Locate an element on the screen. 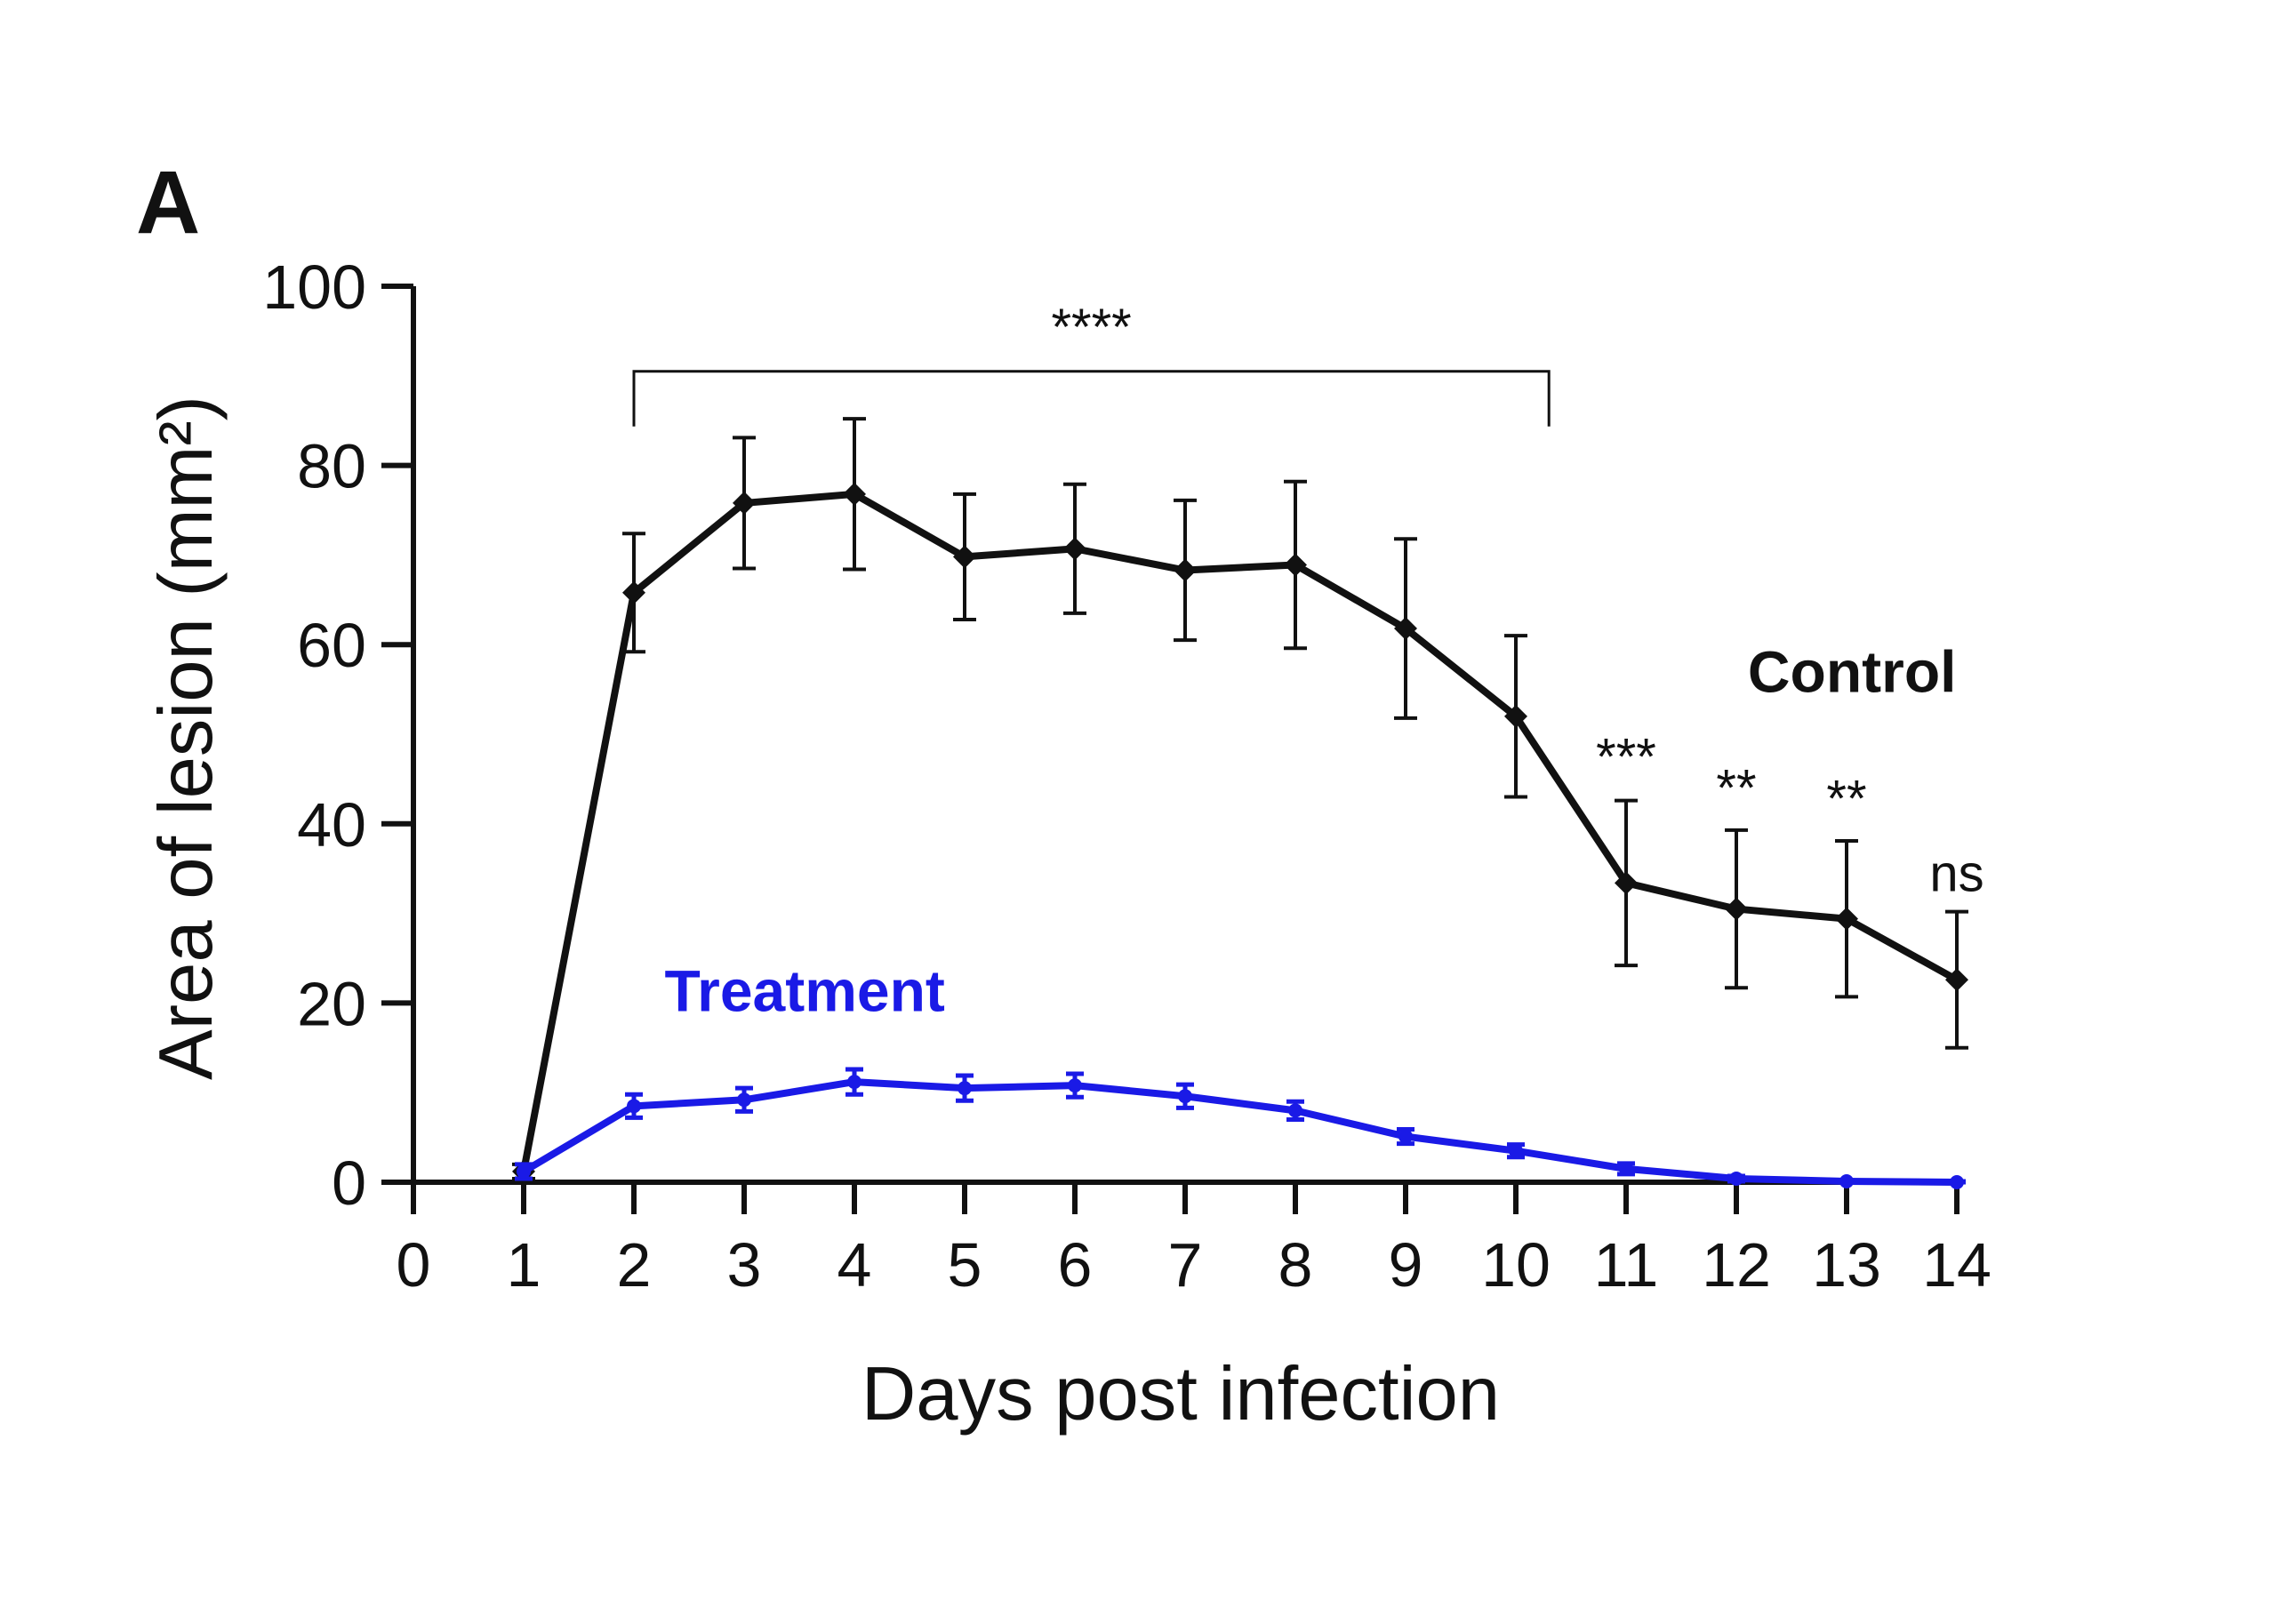  x-tick-label: 3 is located at coordinates (744, 1265).